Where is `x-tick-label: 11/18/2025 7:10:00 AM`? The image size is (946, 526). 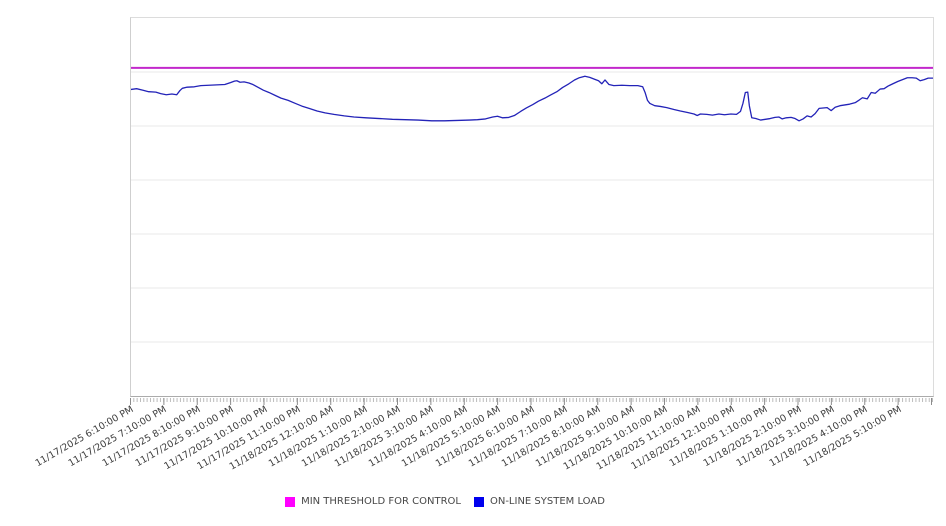
x-tick-label: 11/18/2025 7:10:00 AM is located at coordinates (518, 437).